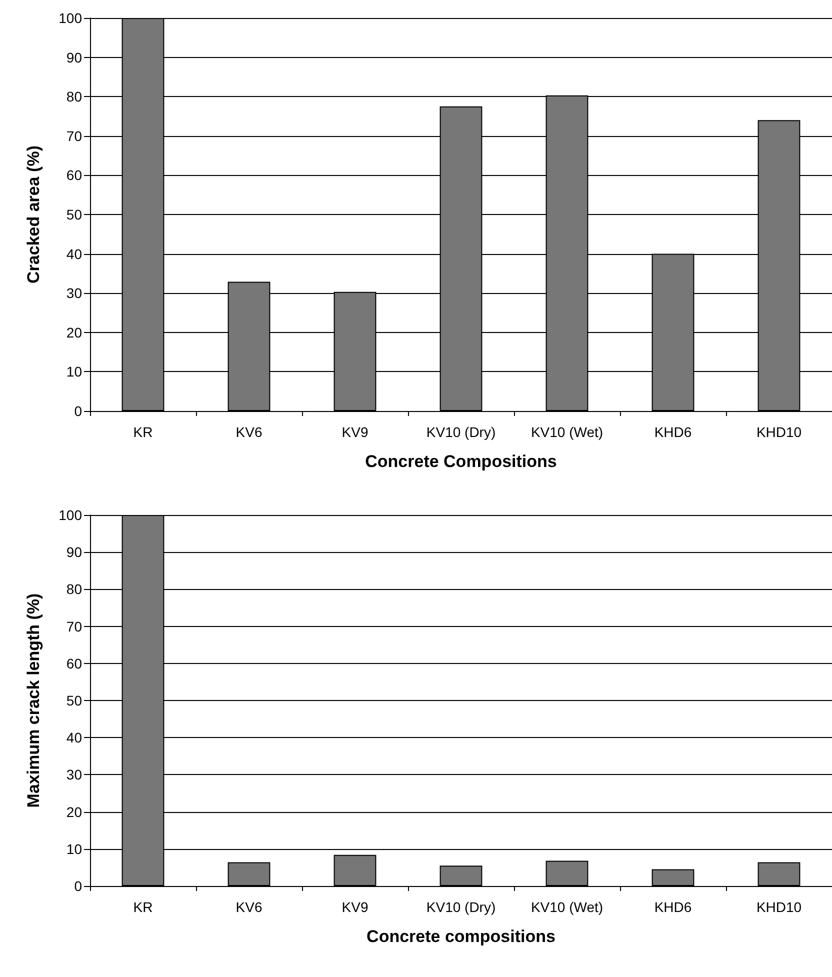  I want to click on x-axis-title: Concrete Compositions, so click(461, 461).